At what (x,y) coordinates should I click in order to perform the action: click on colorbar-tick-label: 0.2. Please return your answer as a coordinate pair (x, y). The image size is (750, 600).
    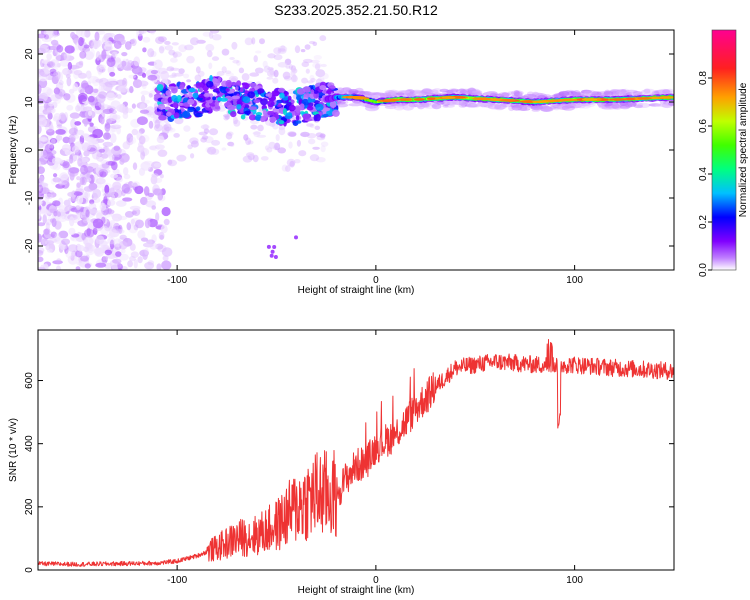
    Looking at the image, I should click on (703, 222).